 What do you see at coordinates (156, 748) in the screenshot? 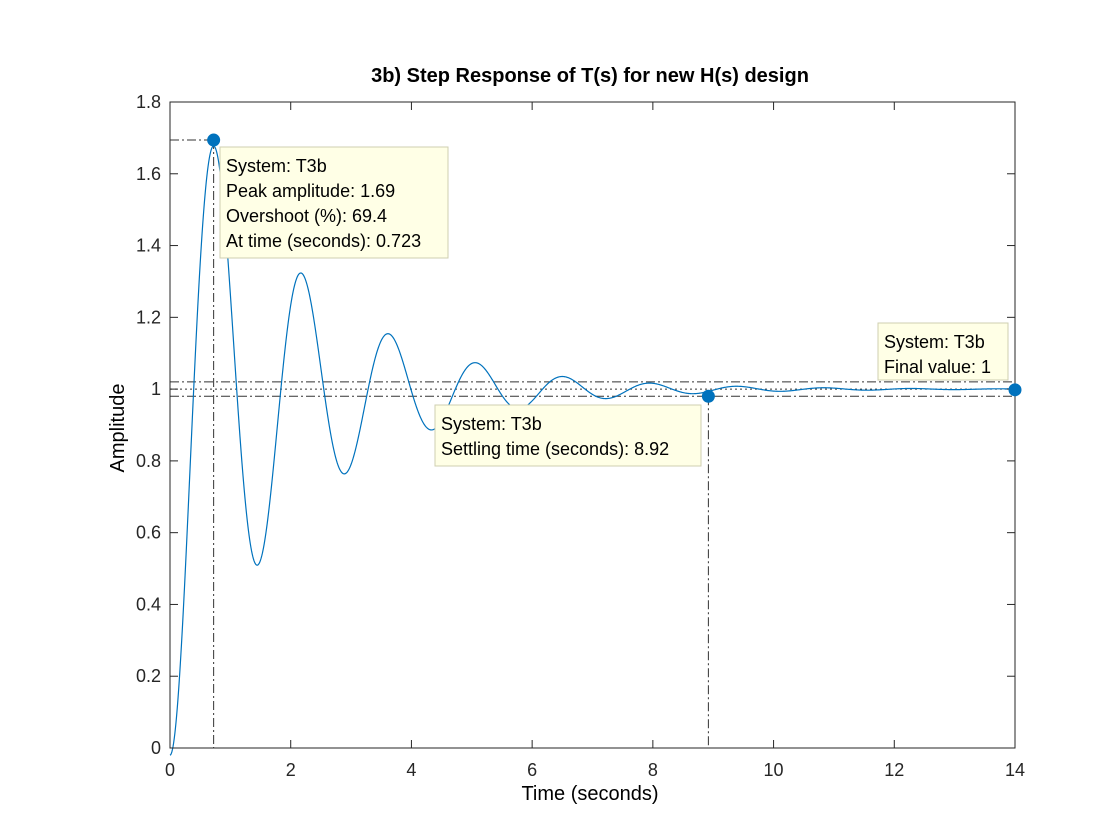
I see `y-tick-label: 0` at bounding box center [156, 748].